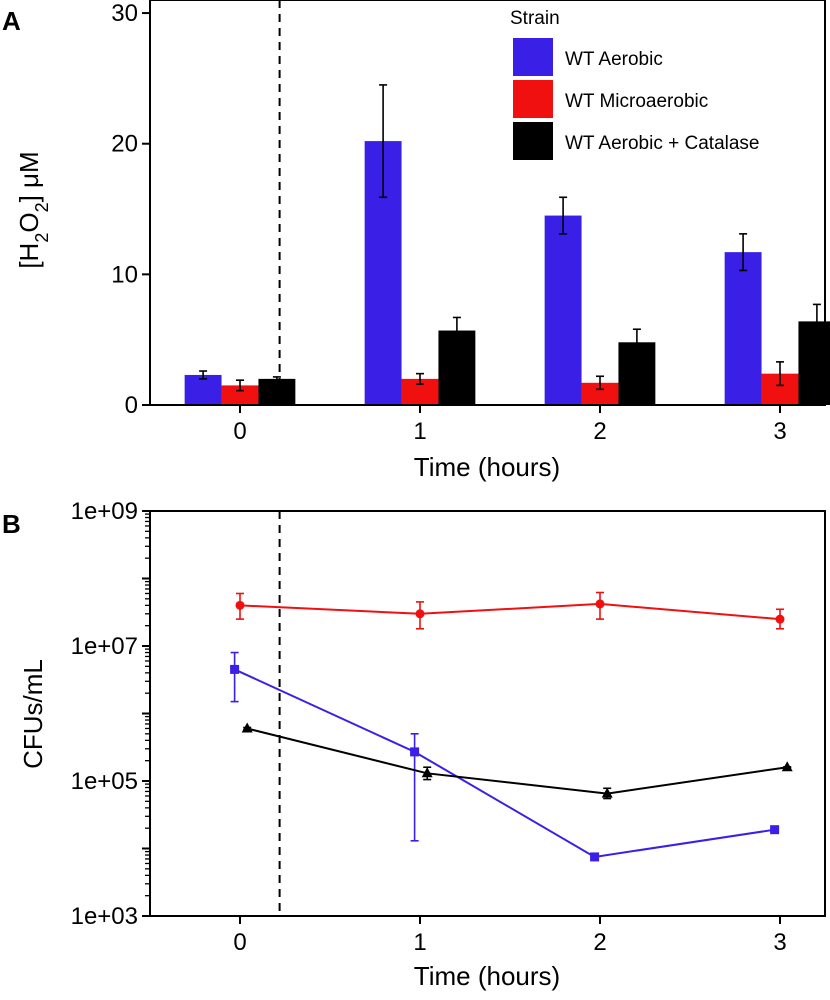  I want to click on bar-wt-aerobic-t3, so click(743, 328).